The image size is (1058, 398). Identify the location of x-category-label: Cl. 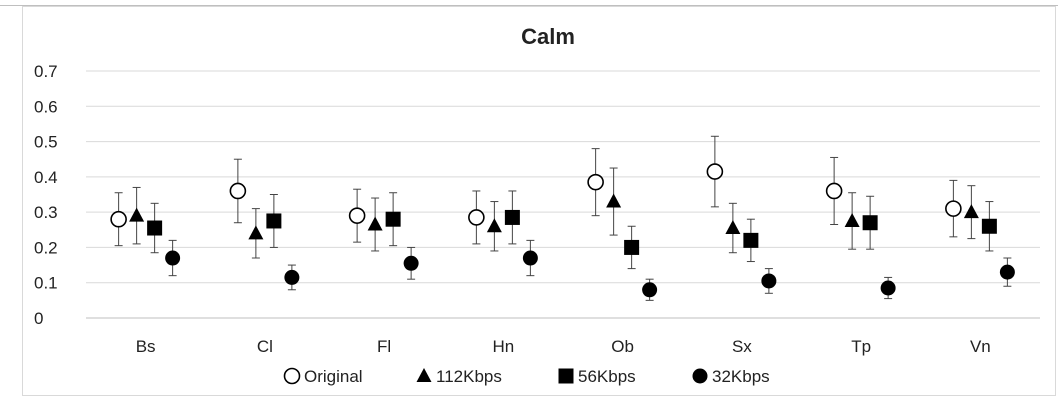
(265, 346).